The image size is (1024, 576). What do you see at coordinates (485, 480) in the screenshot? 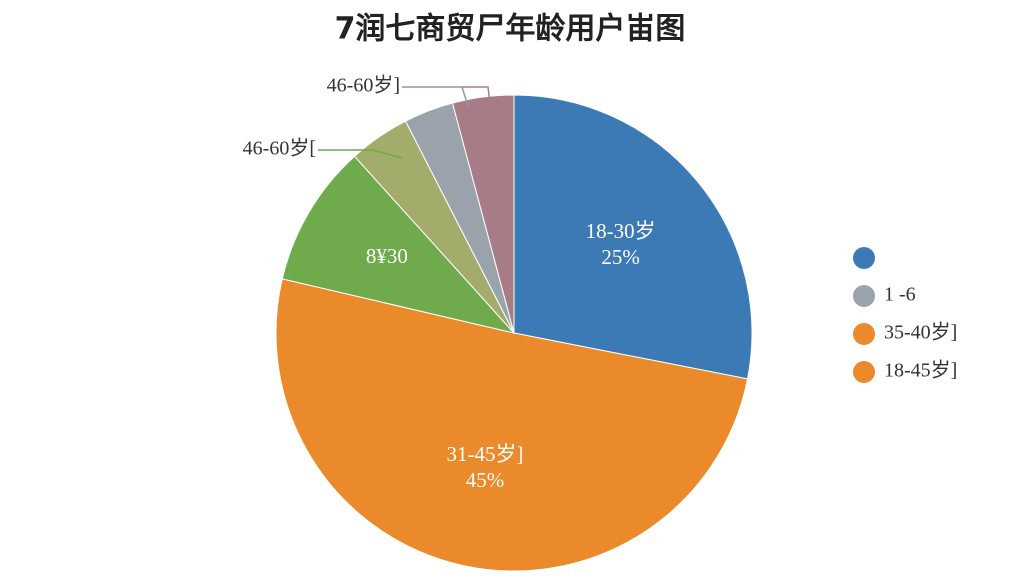
I see `value-label: 45%` at bounding box center [485, 480].